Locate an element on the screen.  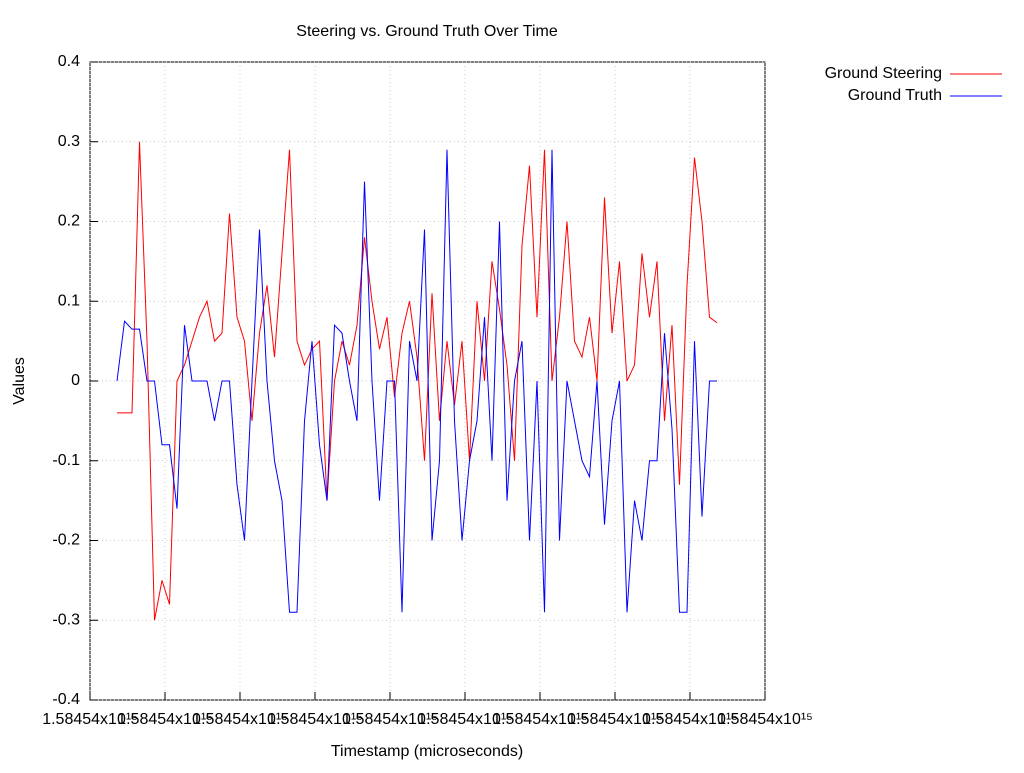
y-tick-label: -0.4 is located at coordinates (66, 699).